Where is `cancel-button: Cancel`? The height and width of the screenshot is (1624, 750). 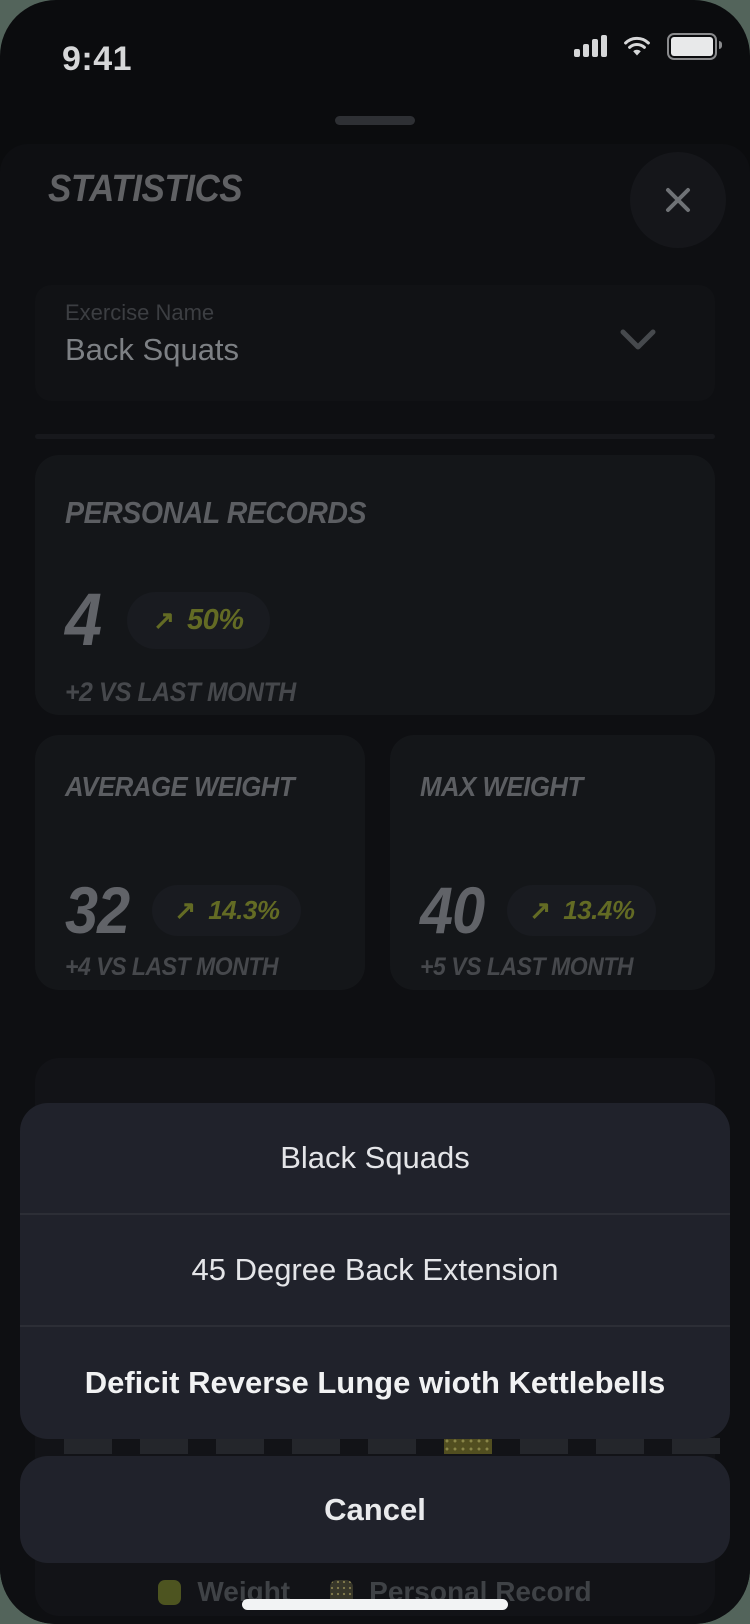
cancel-button: Cancel is located at coordinates (375, 1509).